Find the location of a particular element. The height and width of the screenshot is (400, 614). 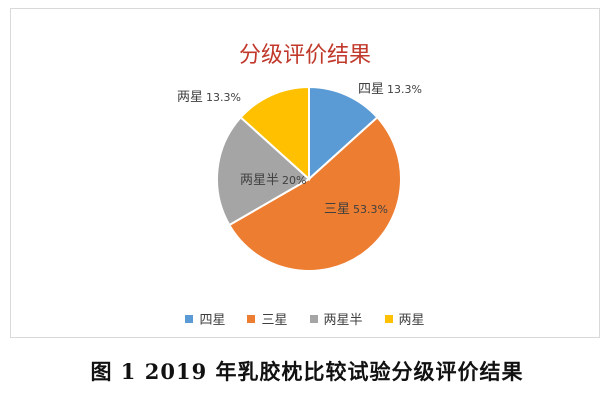

slice-data-label: 四星 13.3% is located at coordinates (390, 89).